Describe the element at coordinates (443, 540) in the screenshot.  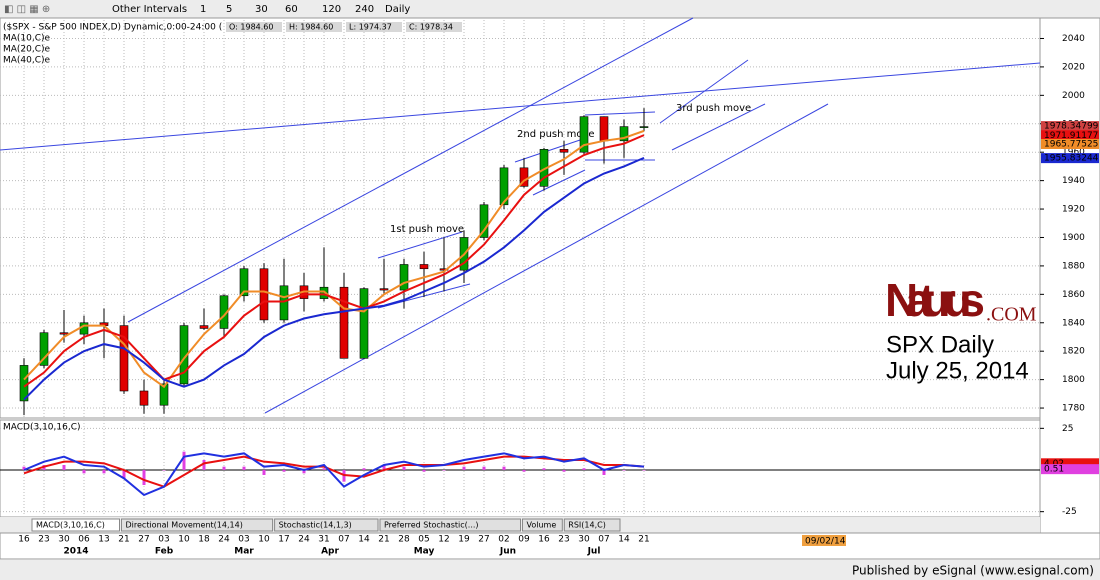
I see `x-tick-label: 12` at that location.